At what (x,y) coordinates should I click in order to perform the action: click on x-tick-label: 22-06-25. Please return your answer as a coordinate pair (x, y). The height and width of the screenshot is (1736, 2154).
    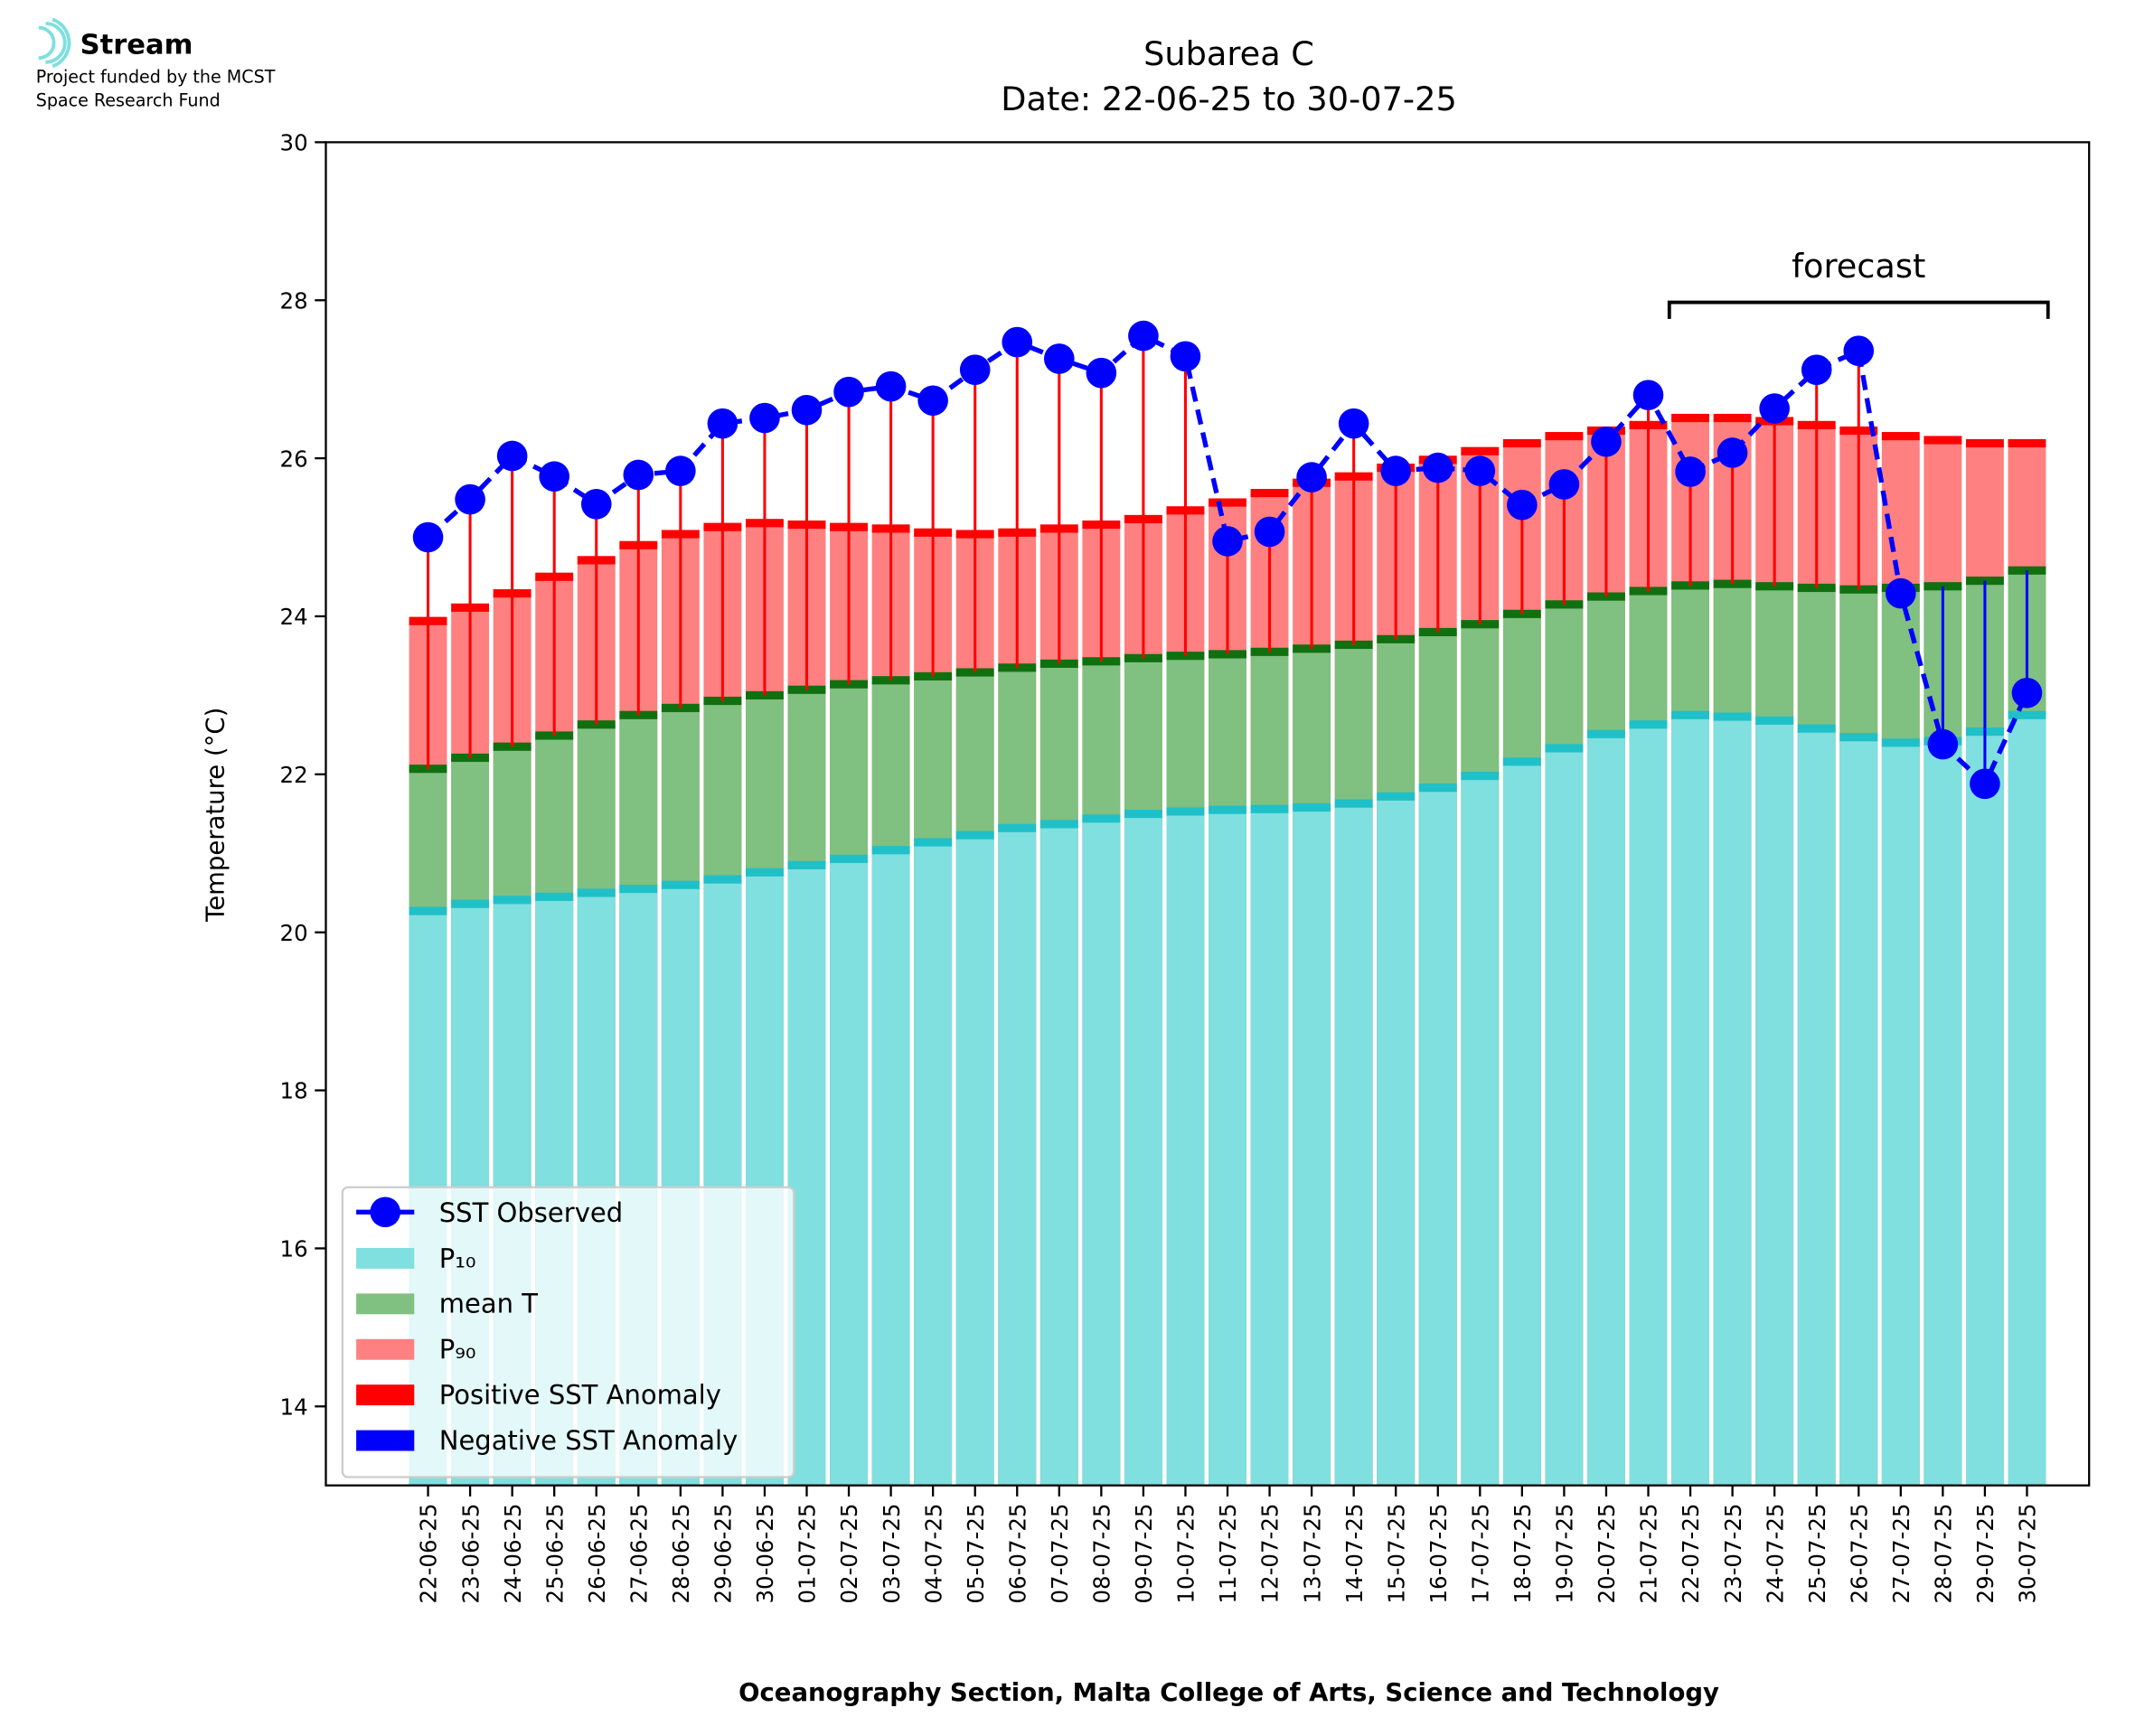
    Looking at the image, I should click on (429, 1554).